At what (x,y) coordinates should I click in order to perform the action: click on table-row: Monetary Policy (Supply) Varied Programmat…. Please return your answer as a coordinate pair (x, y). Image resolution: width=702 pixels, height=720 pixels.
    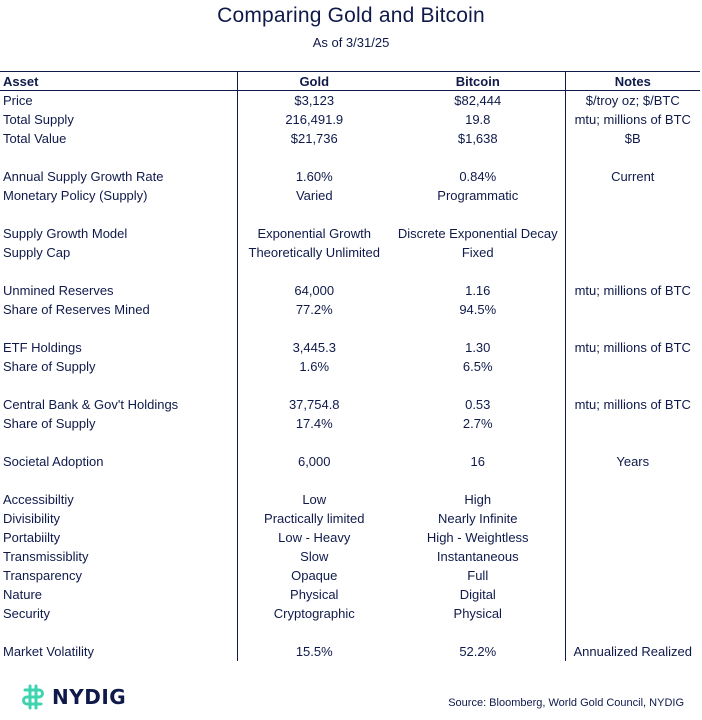
    Looking at the image, I should click on (350, 195).